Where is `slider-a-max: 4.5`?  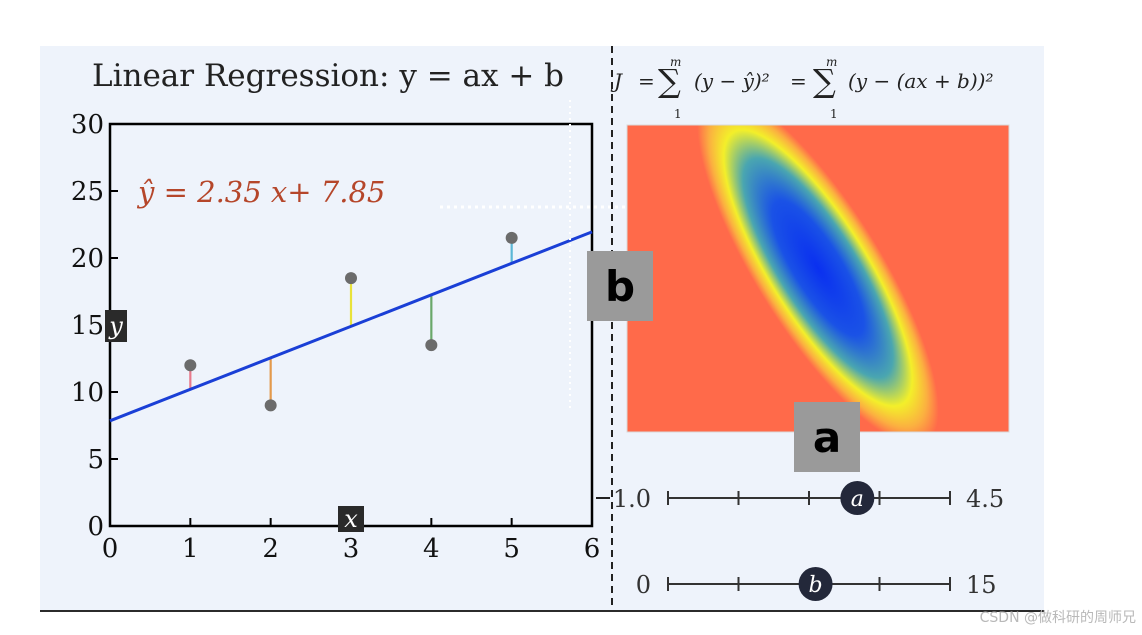
slider-a-max: 4.5 is located at coordinates (985, 499).